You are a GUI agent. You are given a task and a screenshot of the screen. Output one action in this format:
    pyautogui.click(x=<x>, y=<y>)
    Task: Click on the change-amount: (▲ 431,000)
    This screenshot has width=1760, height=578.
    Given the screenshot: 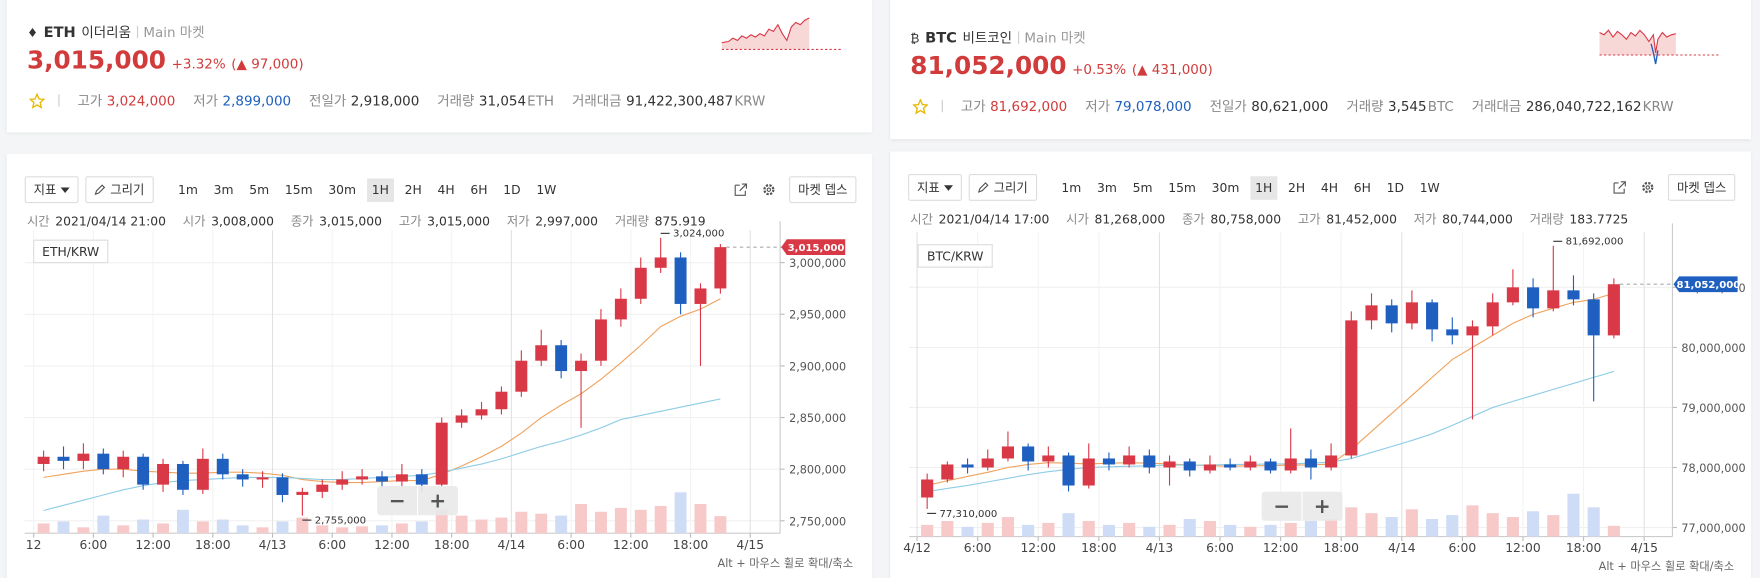 What is the action you would take?
    pyautogui.click(x=1172, y=69)
    